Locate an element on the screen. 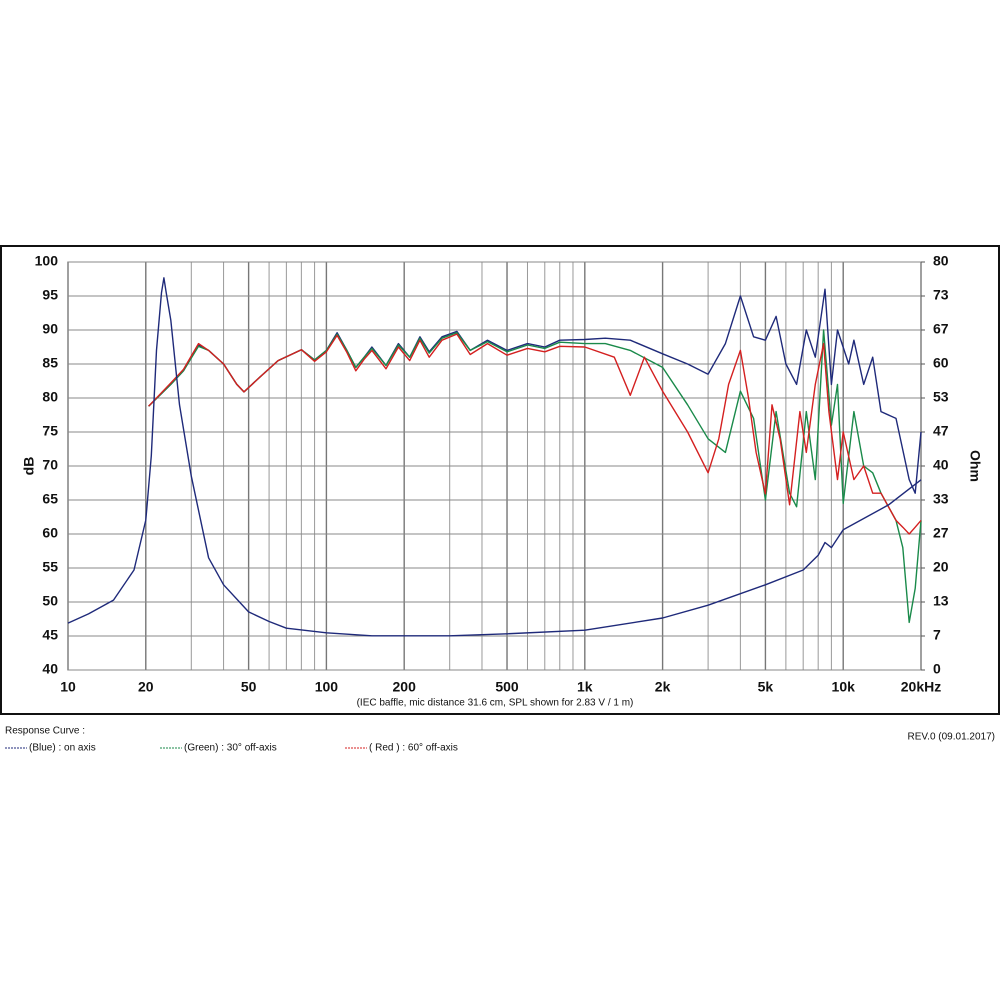 The image size is (1000, 1005). y-tick-label: 85 is located at coordinates (50, 363).